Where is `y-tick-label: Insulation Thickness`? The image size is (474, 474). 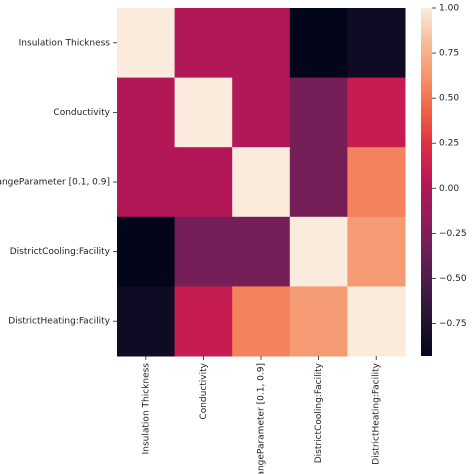
y-tick-label: Insulation Thickness is located at coordinates (65, 43).